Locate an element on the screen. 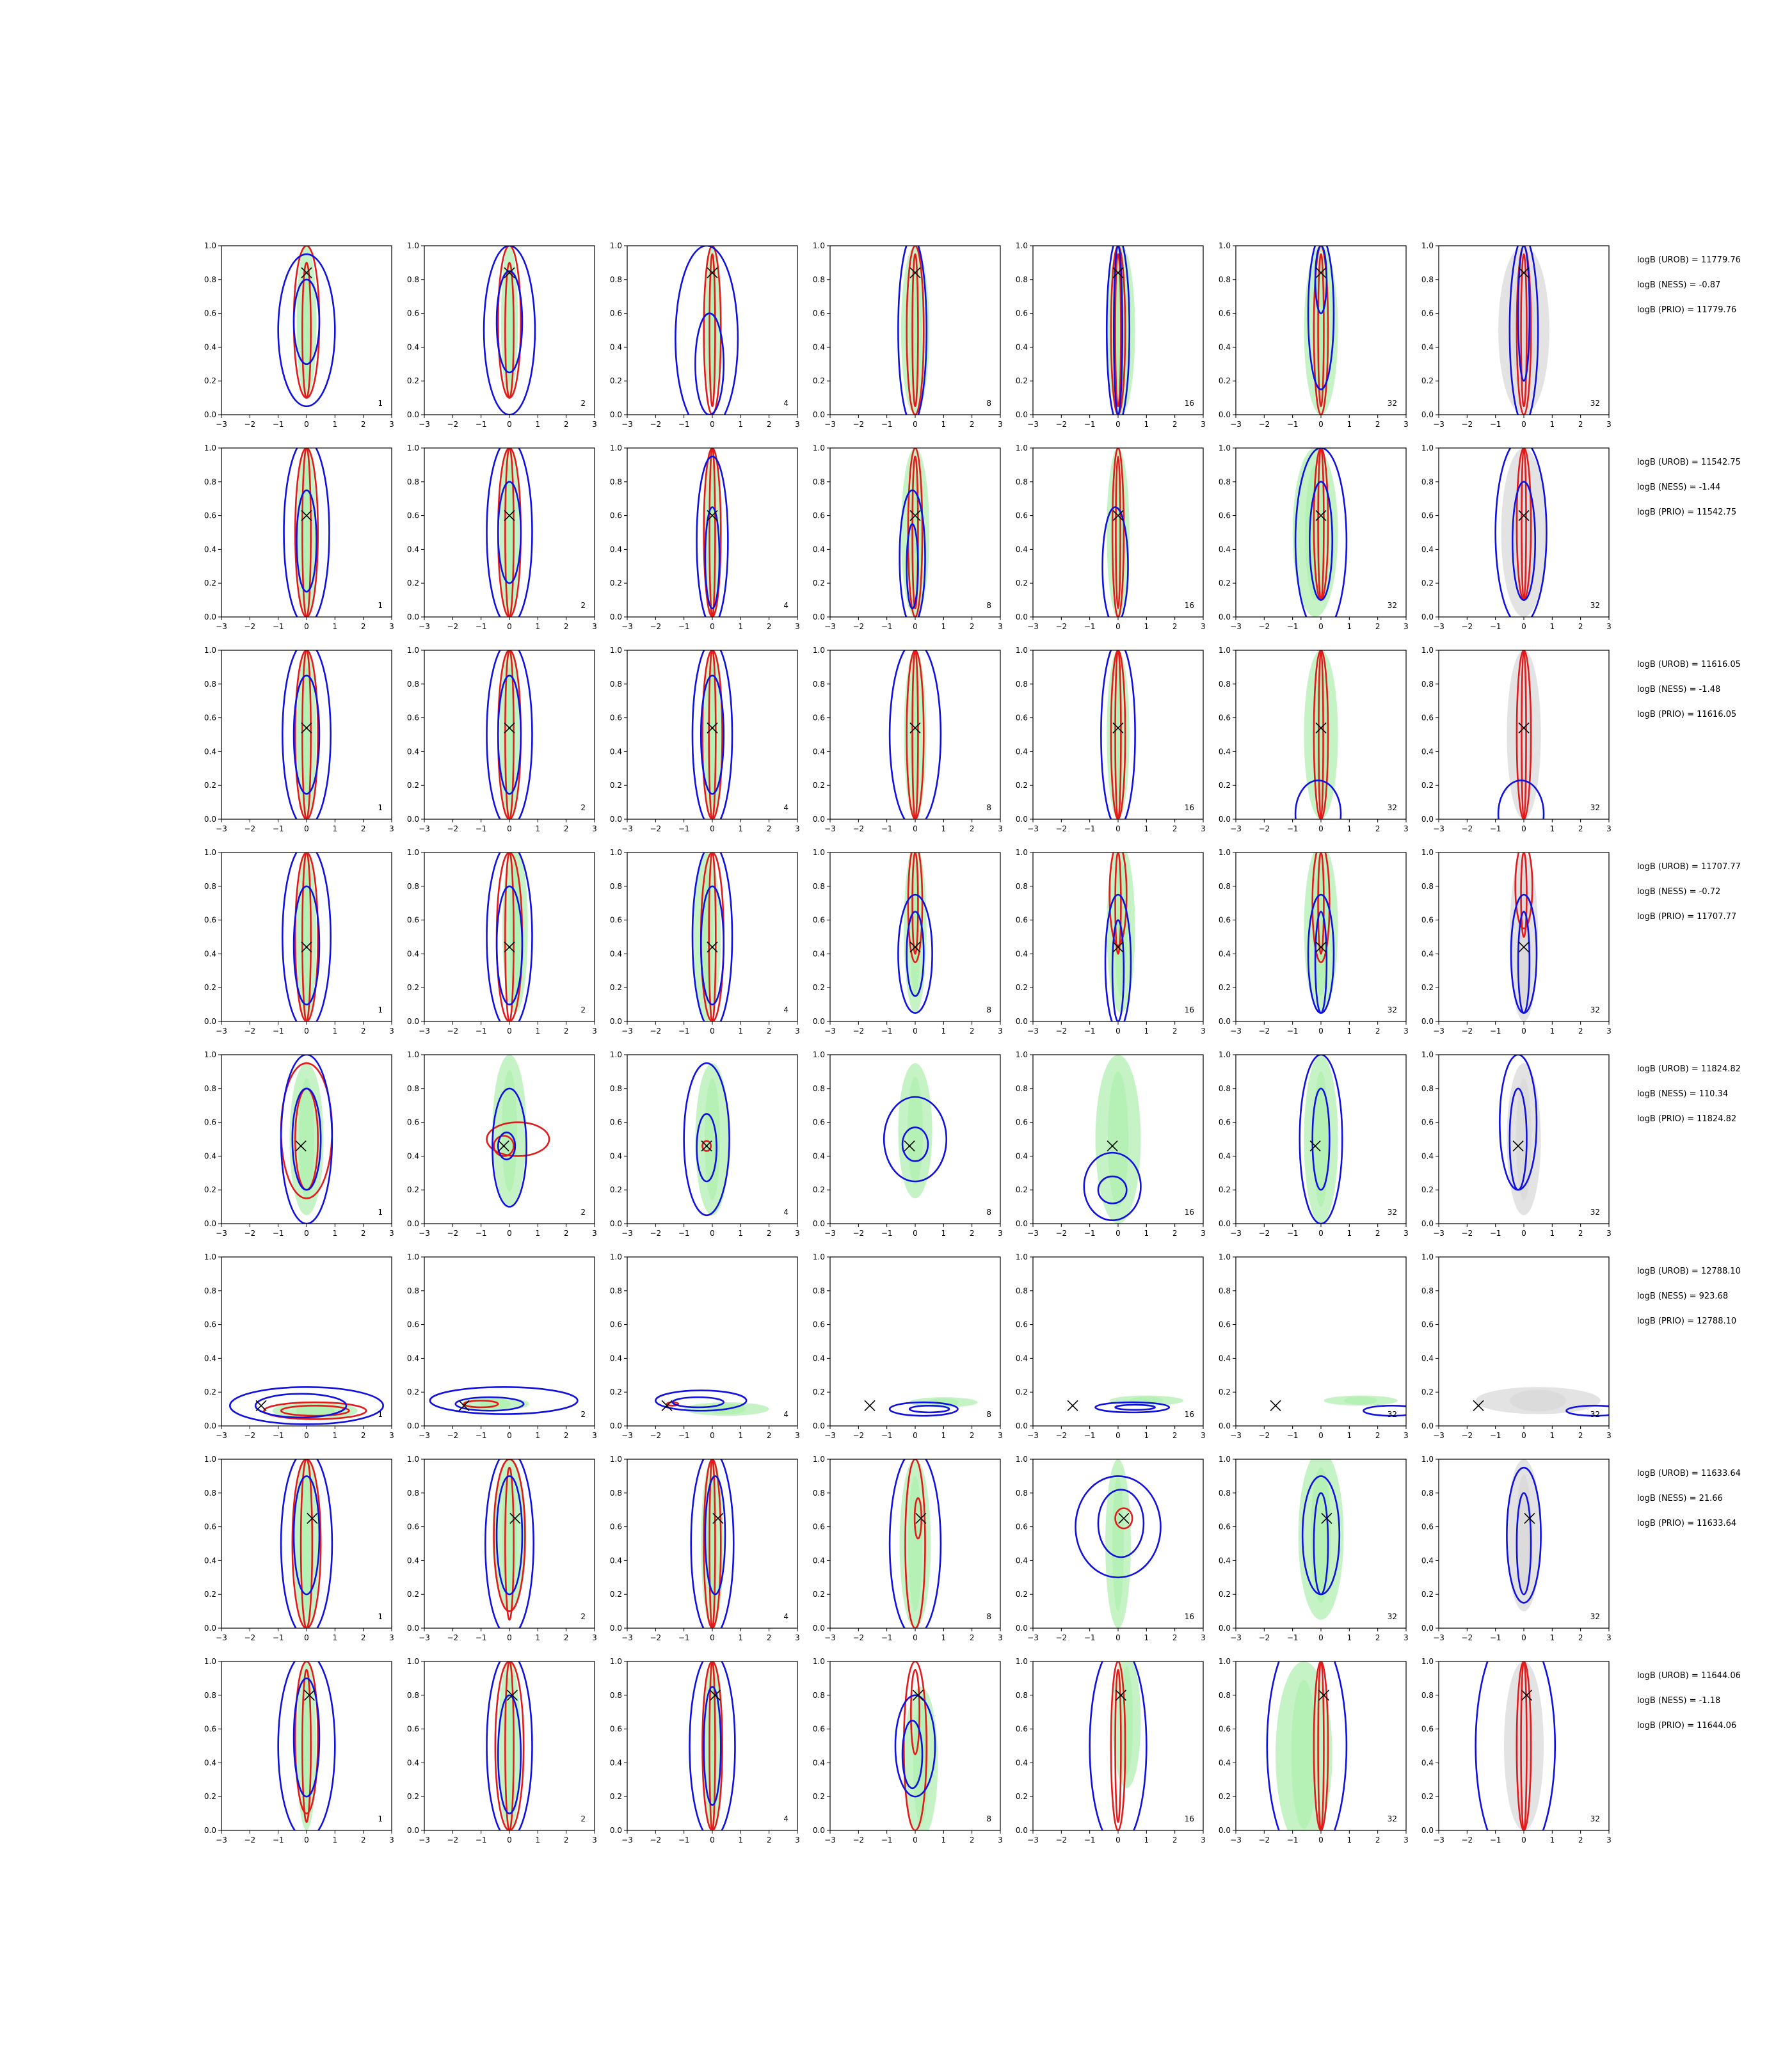  panel-r7-c4: −3 −2 −1 0 1 2 3 0.0 0.2 0.4 0.6 0.8 1.0 8 is located at coordinates (908, 1548).